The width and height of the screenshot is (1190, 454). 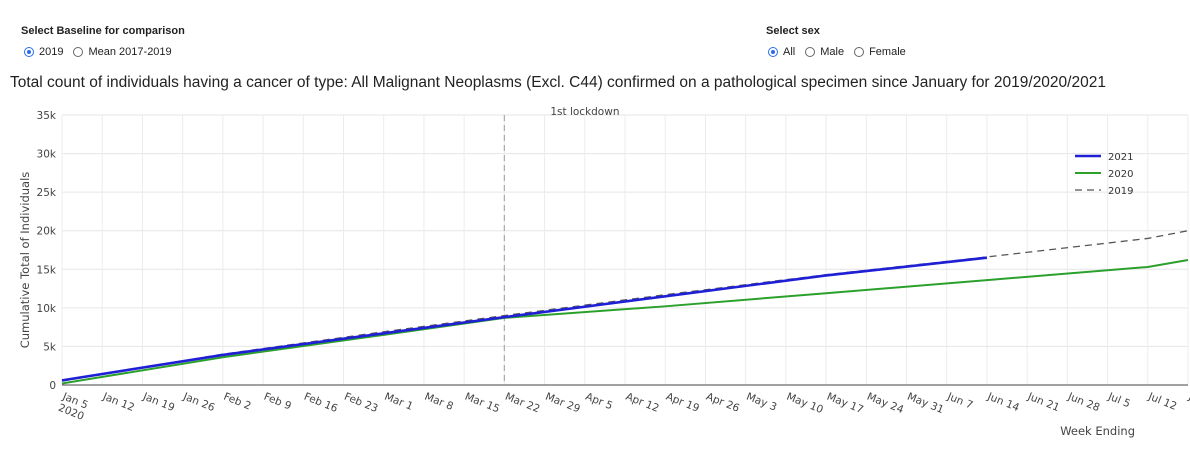 I want to click on x-tick-label: Jun 7, so click(x=960, y=400).